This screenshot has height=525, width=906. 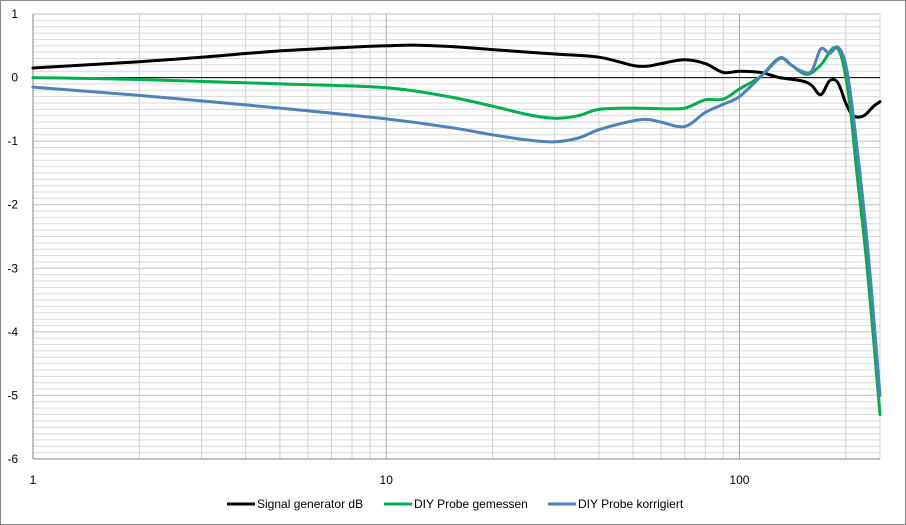 What do you see at coordinates (14, 78) in the screenshot?
I see `y-tick-label: 0` at bounding box center [14, 78].